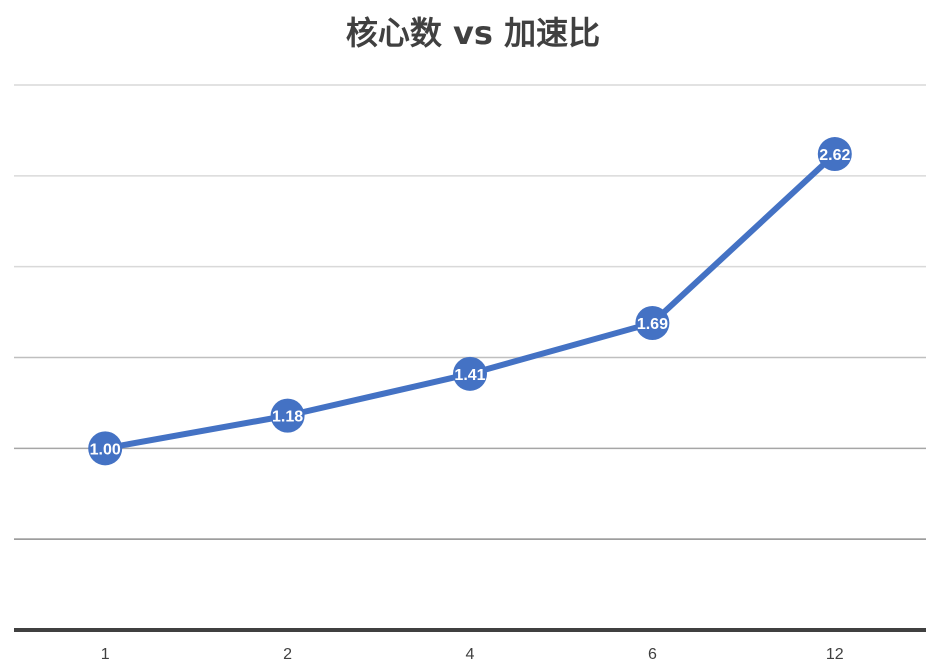 Image resolution: width=946 pixels, height=666 pixels. I want to click on x-tick-labels: 1 2 4 6 12, so click(472, 654).